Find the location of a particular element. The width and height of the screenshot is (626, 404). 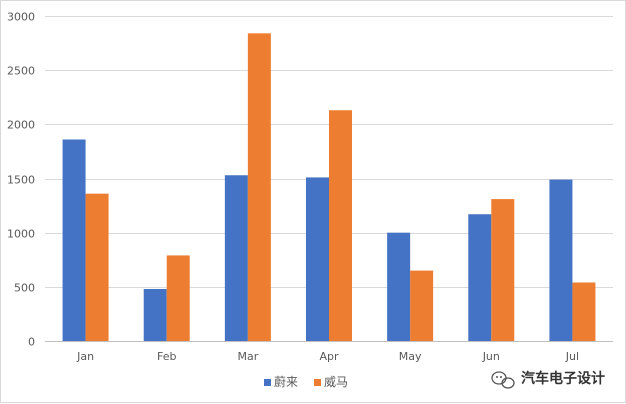

legend-label: 蔚来 is located at coordinates (286, 382).